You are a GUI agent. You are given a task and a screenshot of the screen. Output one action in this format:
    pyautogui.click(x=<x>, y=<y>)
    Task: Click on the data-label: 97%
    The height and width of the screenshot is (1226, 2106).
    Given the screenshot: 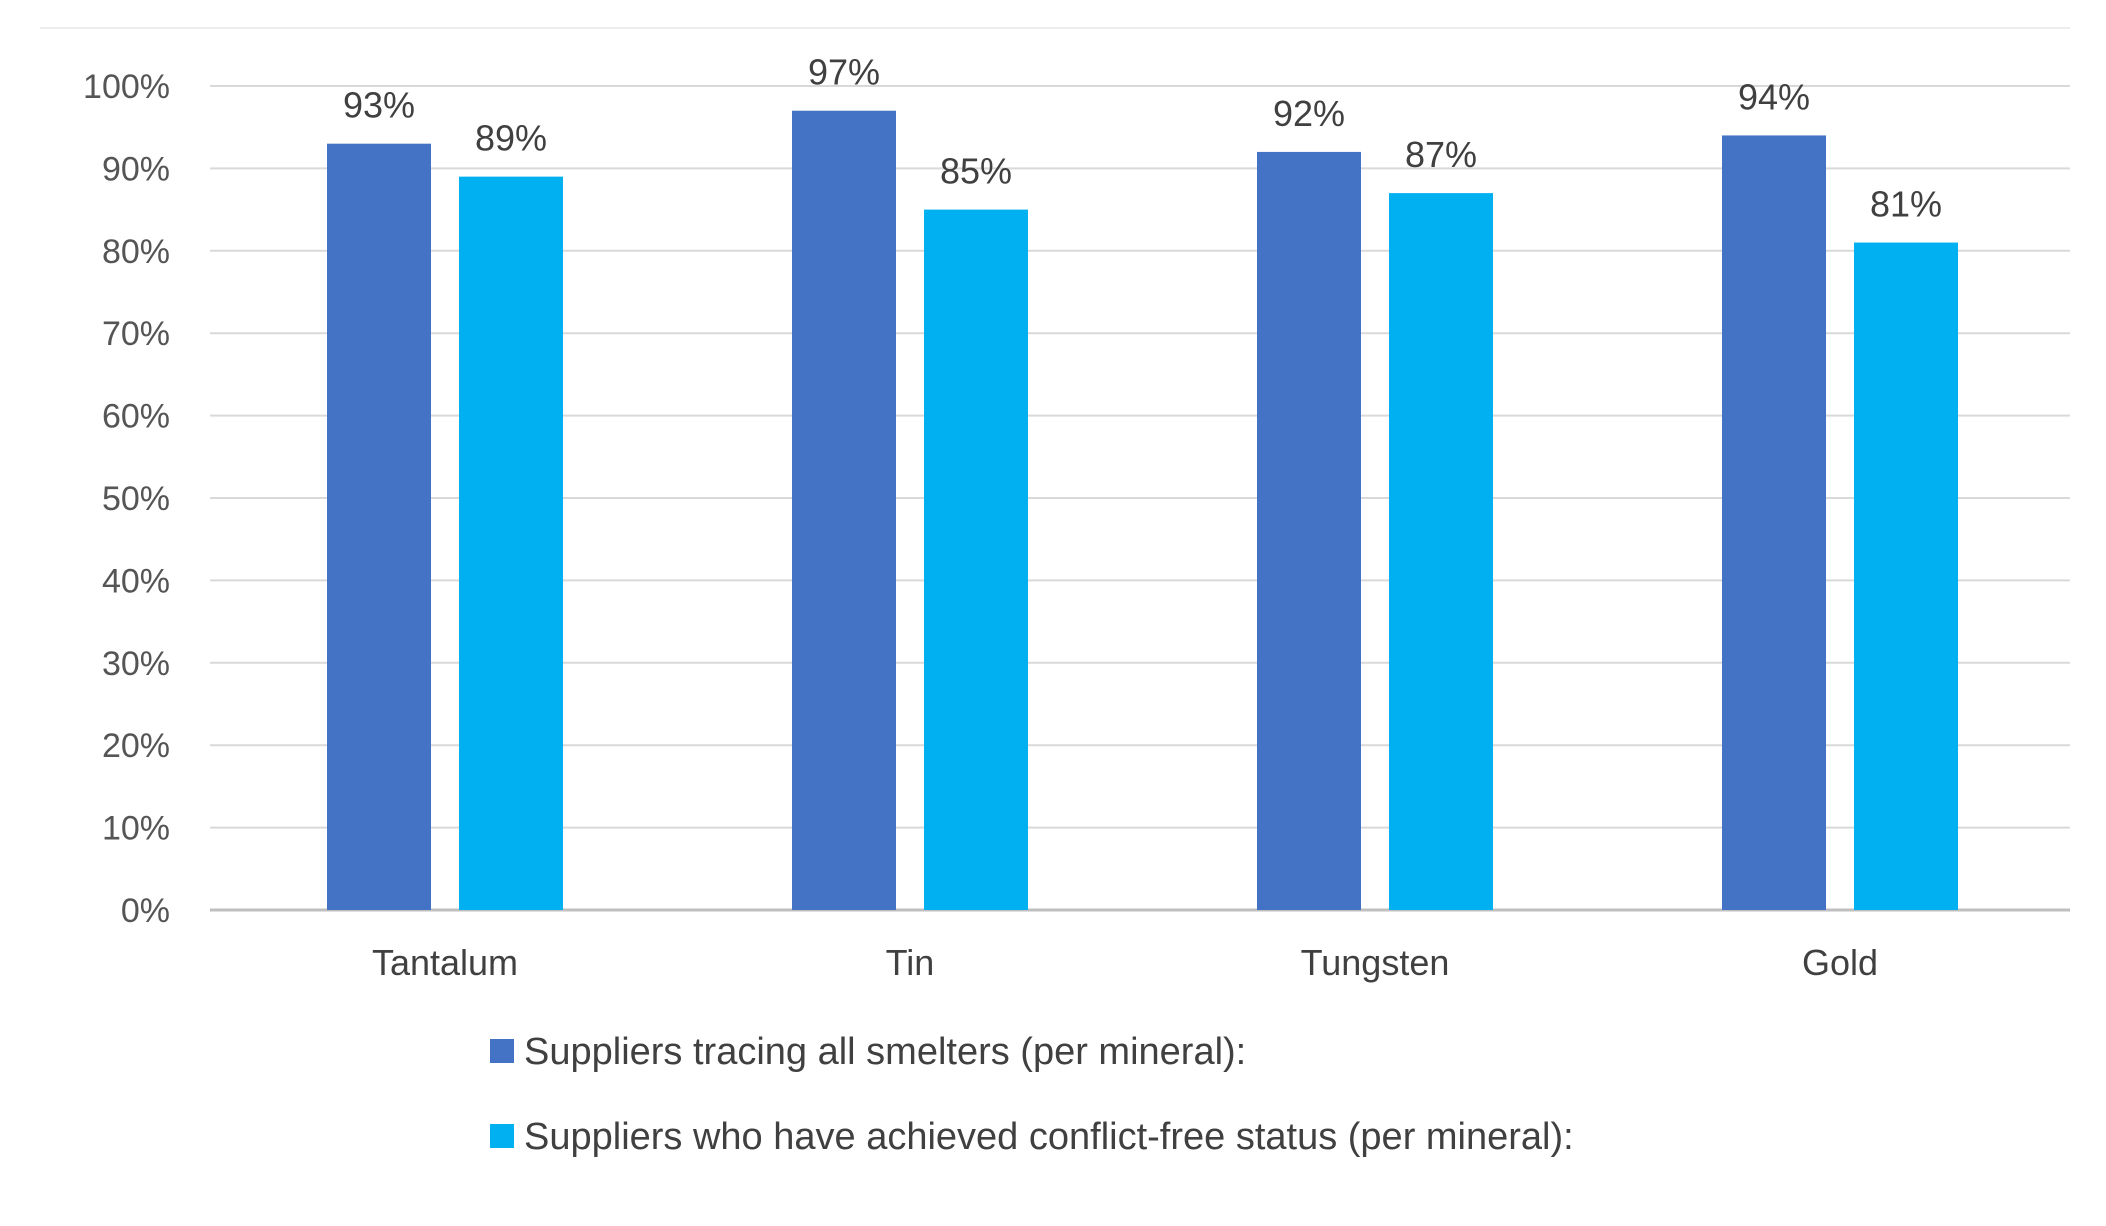 What is the action you would take?
    pyautogui.click(x=844, y=72)
    